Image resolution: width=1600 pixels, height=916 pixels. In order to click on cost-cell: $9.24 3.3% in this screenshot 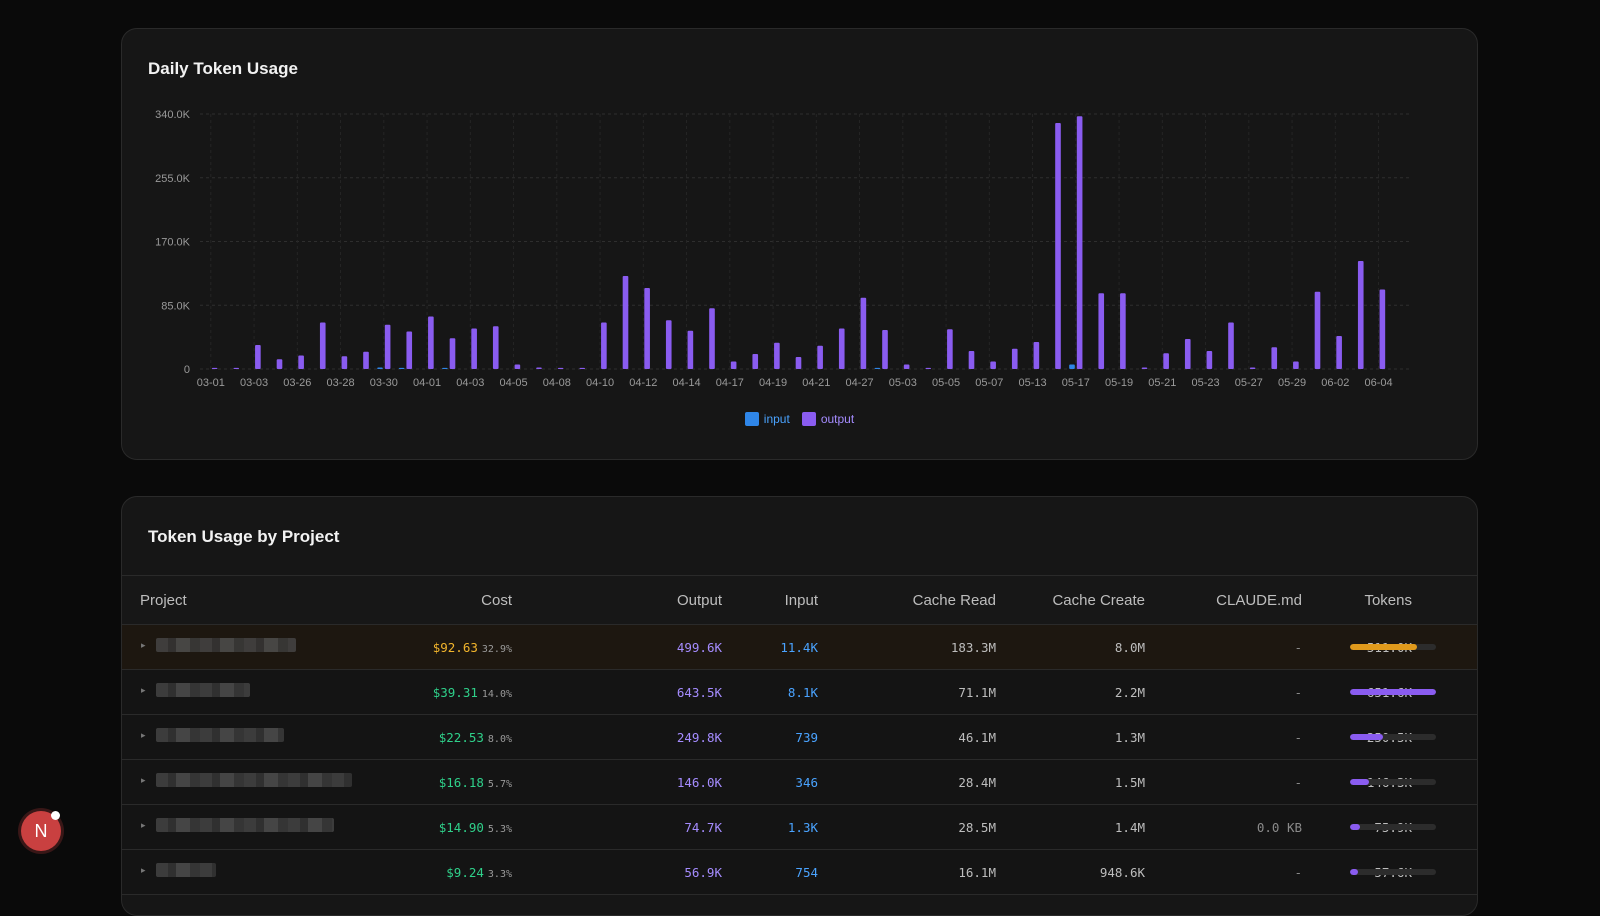, I will do `click(479, 872)`.